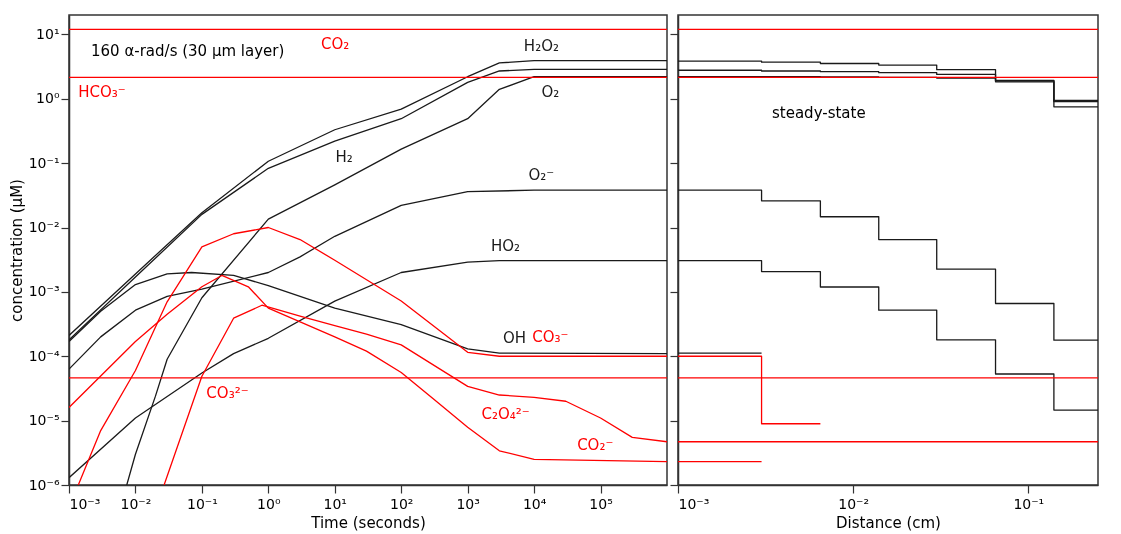 Image resolution: width=1121 pixels, height=534 pixels. I want to click on series-label: C₂O₄²⁻, so click(505, 414).